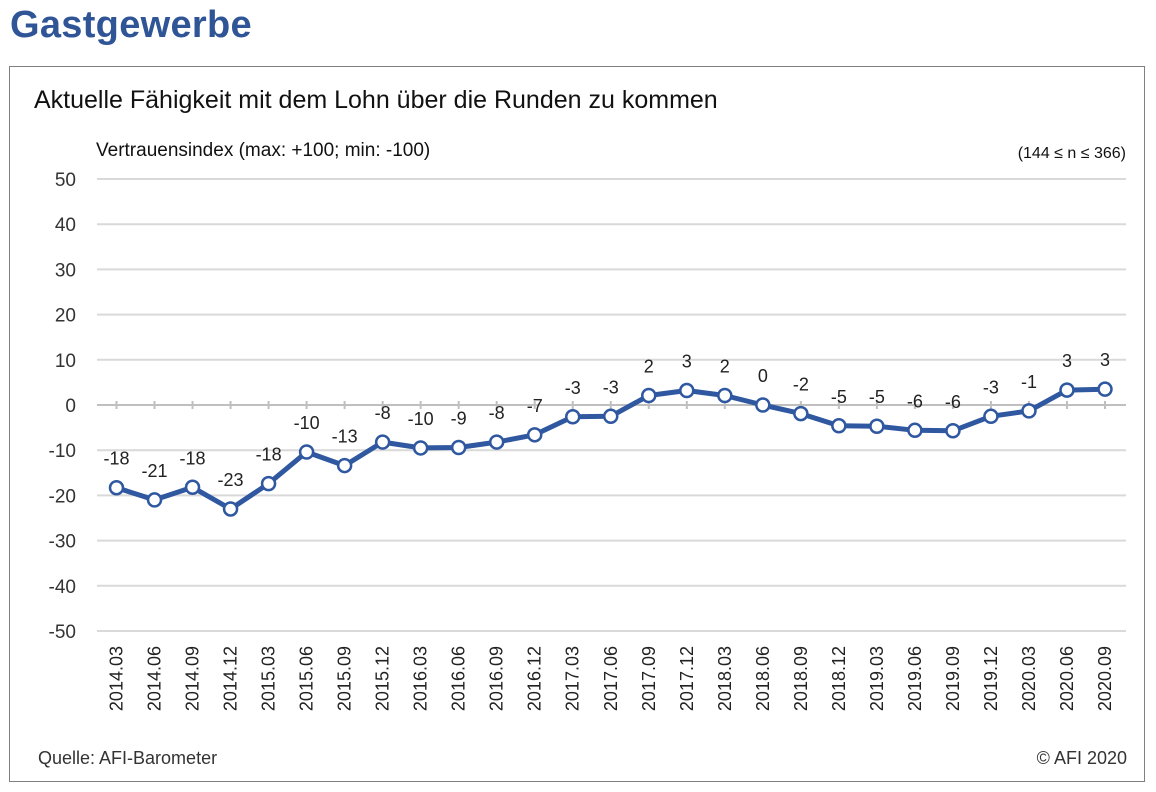 The width and height of the screenshot is (1156, 792). Describe the element at coordinates (193, 678) in the screenshot. I see `x-tick-label: 2014.09` at that location.